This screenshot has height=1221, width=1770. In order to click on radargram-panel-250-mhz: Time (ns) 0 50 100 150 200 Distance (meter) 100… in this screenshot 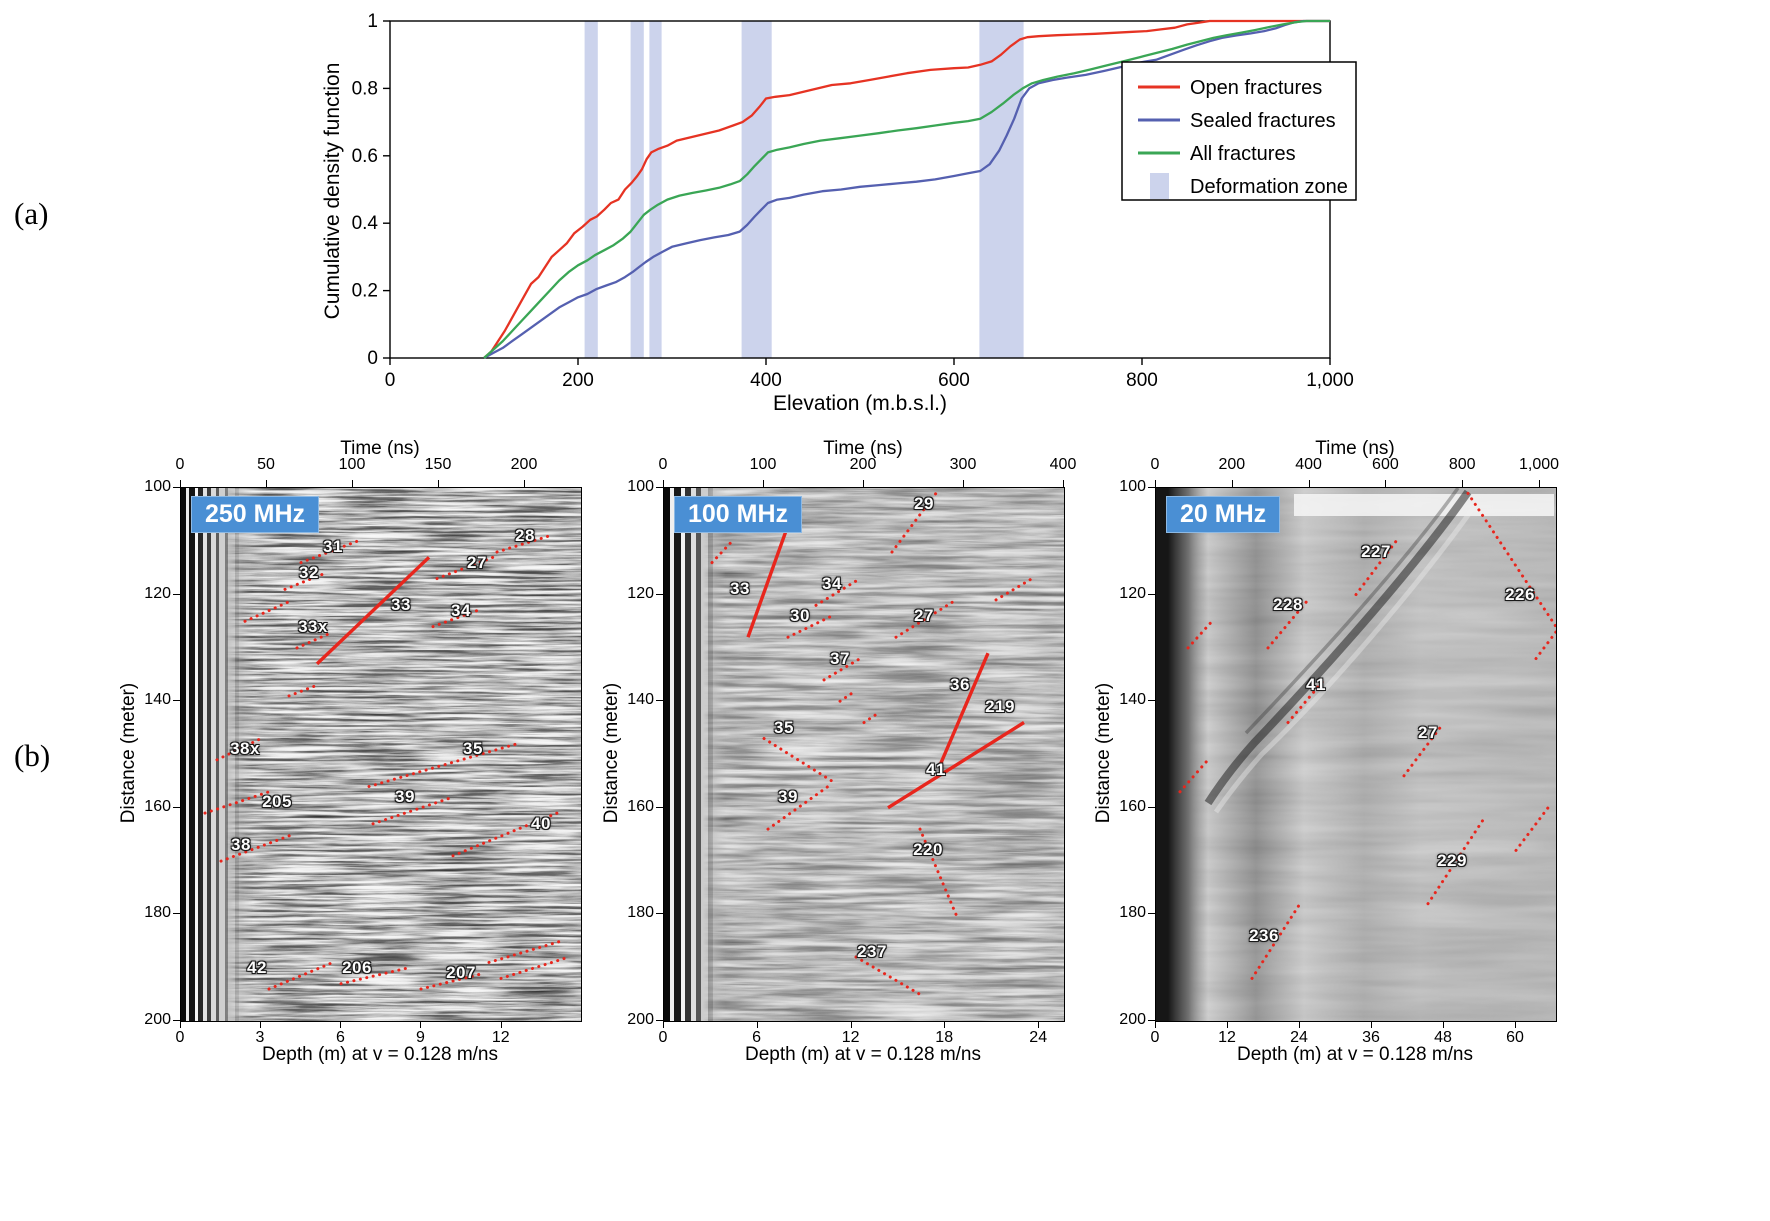, I will do `click(345, 751)`.